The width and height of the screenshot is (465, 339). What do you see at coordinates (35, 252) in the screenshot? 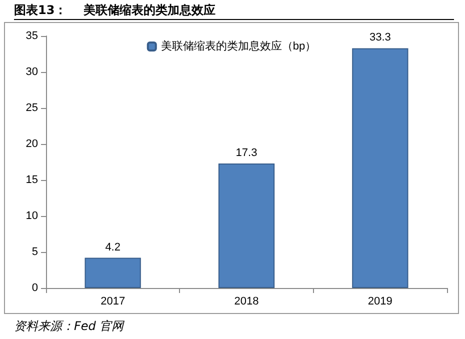
I see `y-tick-label: 5` at bounding box center [35, 252].